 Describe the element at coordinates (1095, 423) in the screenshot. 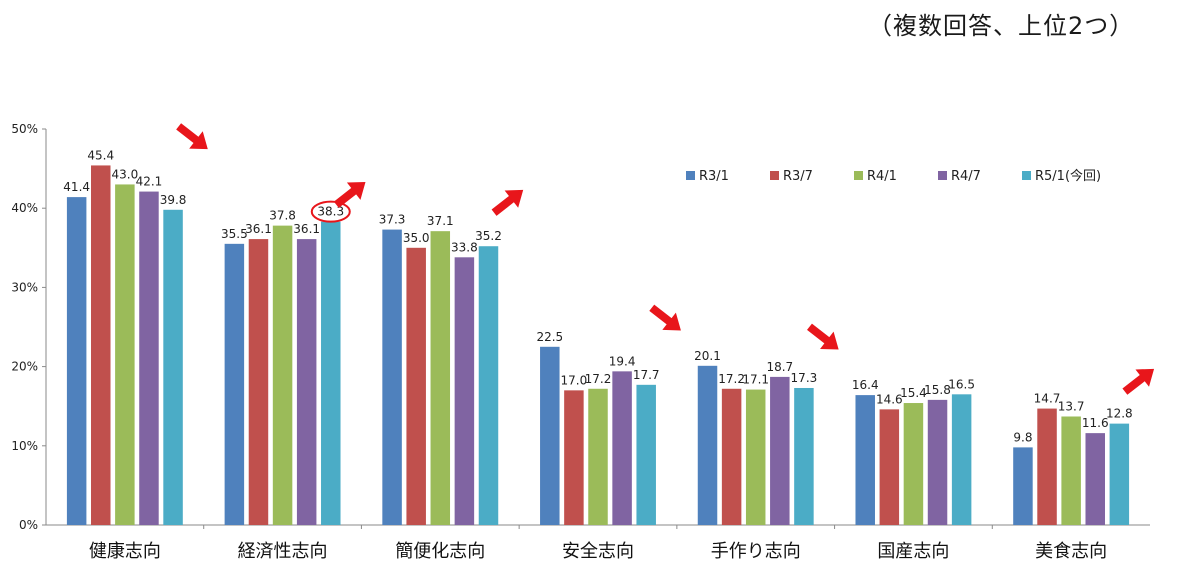

I see `data-label: 11.6` at that location.